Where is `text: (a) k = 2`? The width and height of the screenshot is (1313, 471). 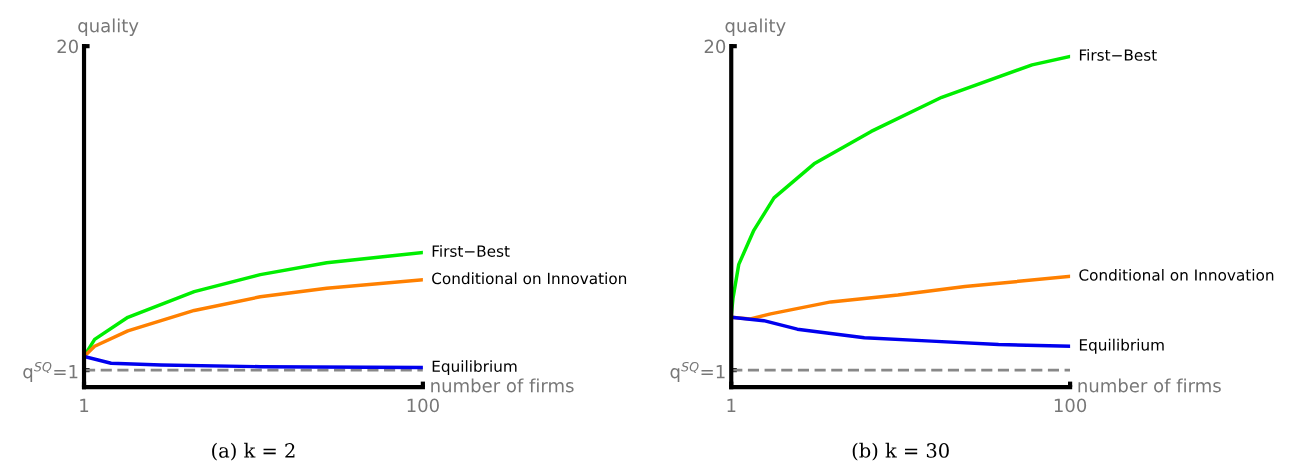 text: (a) k = 2 is located at coordinates (253, 451).